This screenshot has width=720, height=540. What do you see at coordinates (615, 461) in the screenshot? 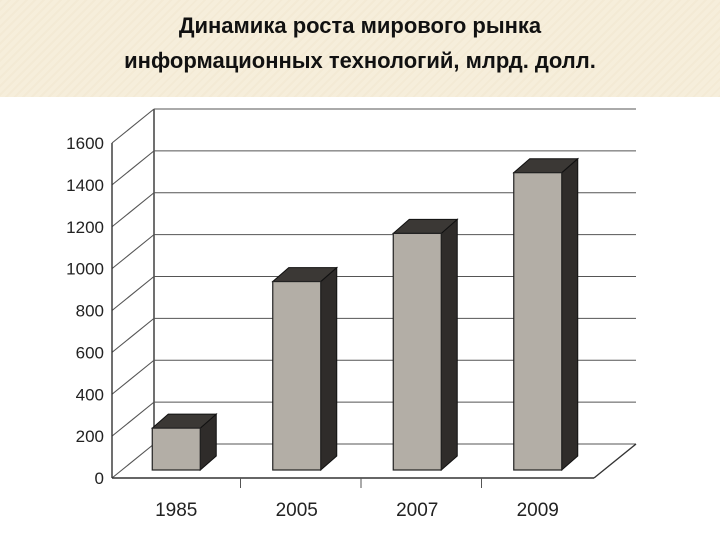
I see `floor-right-edge` at bounding box center [615, 461].